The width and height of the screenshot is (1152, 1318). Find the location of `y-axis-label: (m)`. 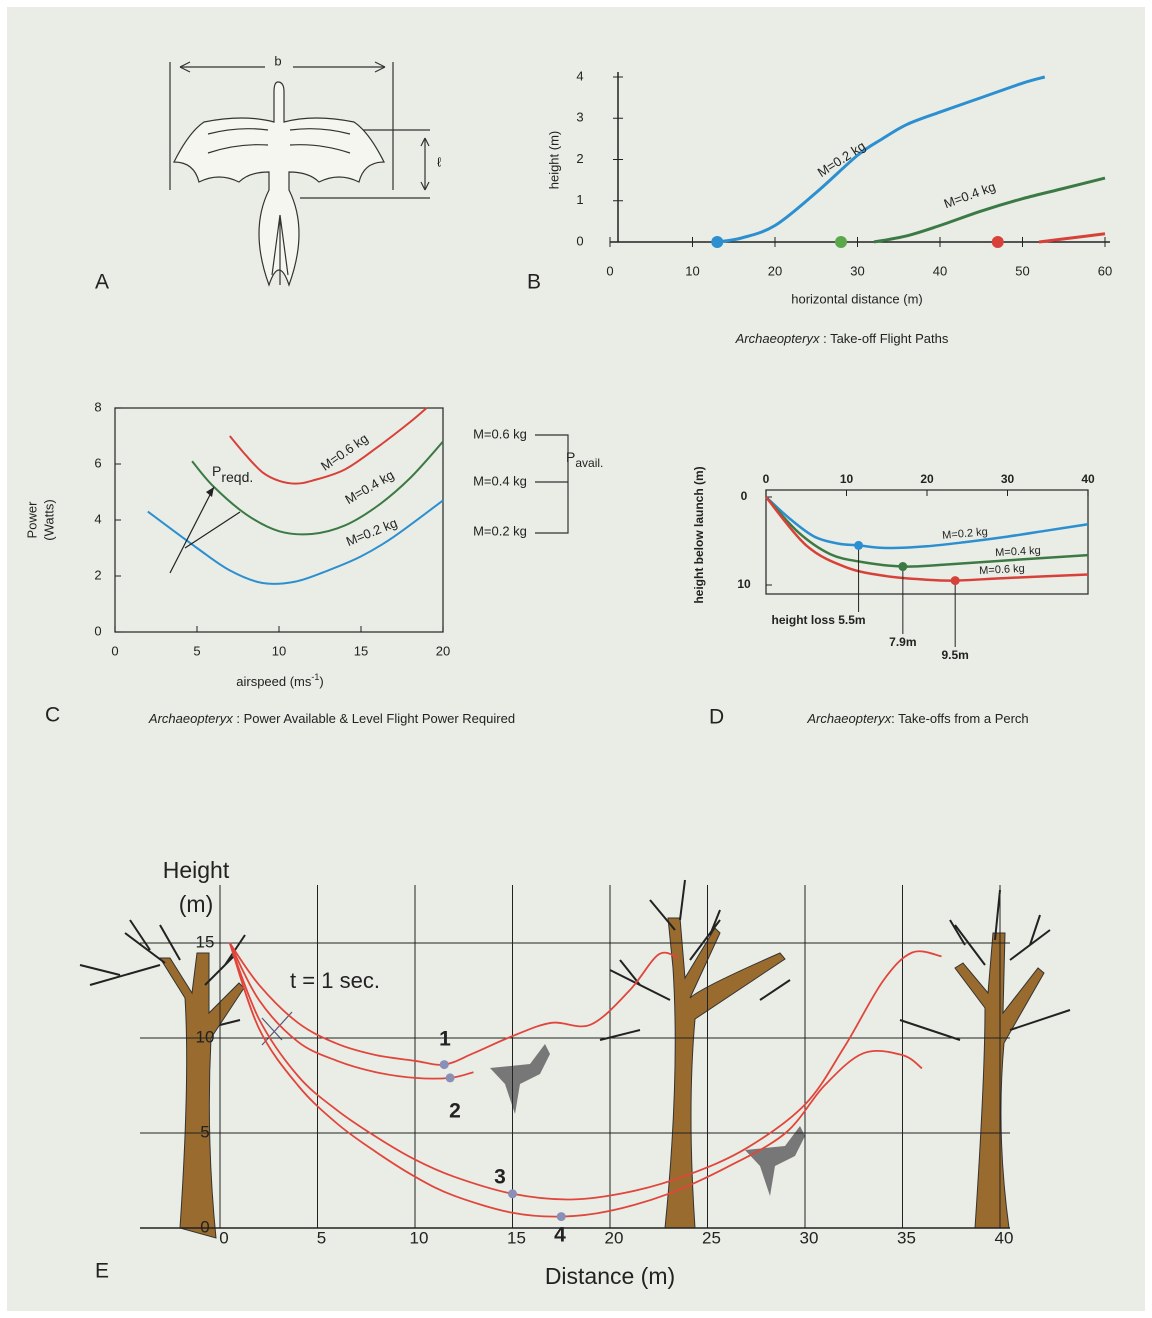

y-axis-label: (m) is located at coordinates (196, 904).